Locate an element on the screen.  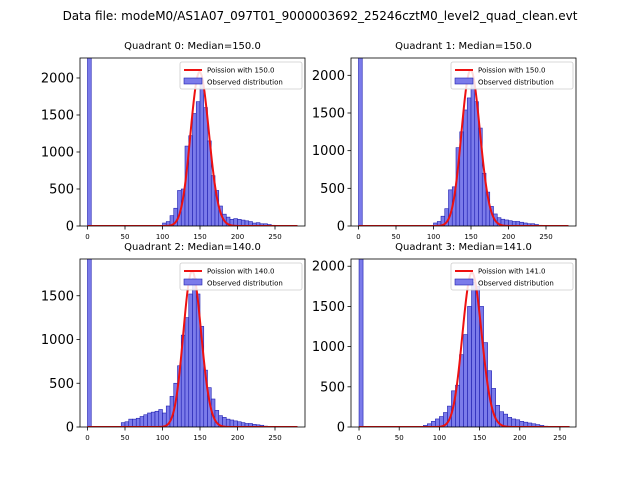
legend: Poission with 141.0 Observed distribution is located at coordinates (512, 276).